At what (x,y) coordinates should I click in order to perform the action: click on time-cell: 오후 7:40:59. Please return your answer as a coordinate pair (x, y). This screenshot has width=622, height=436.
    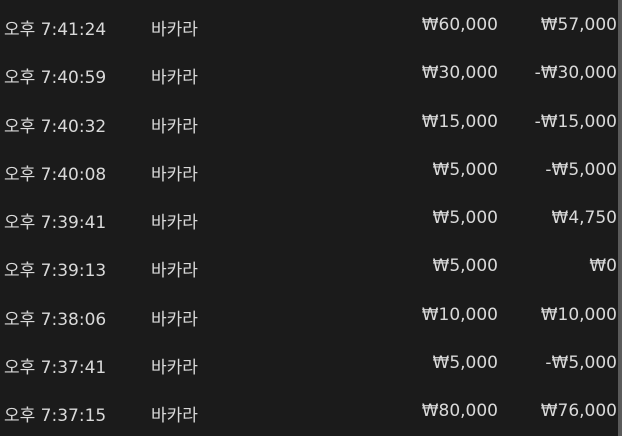
    Looking at the image, I should click on (55, 78).